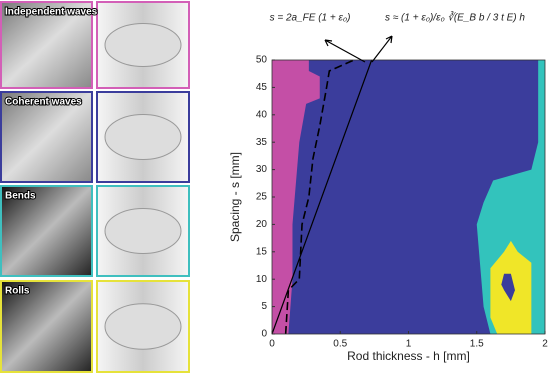  Describe the element at coordinates (264, 334) in the screenshot. I see `y-tick-label: 0` at that location.